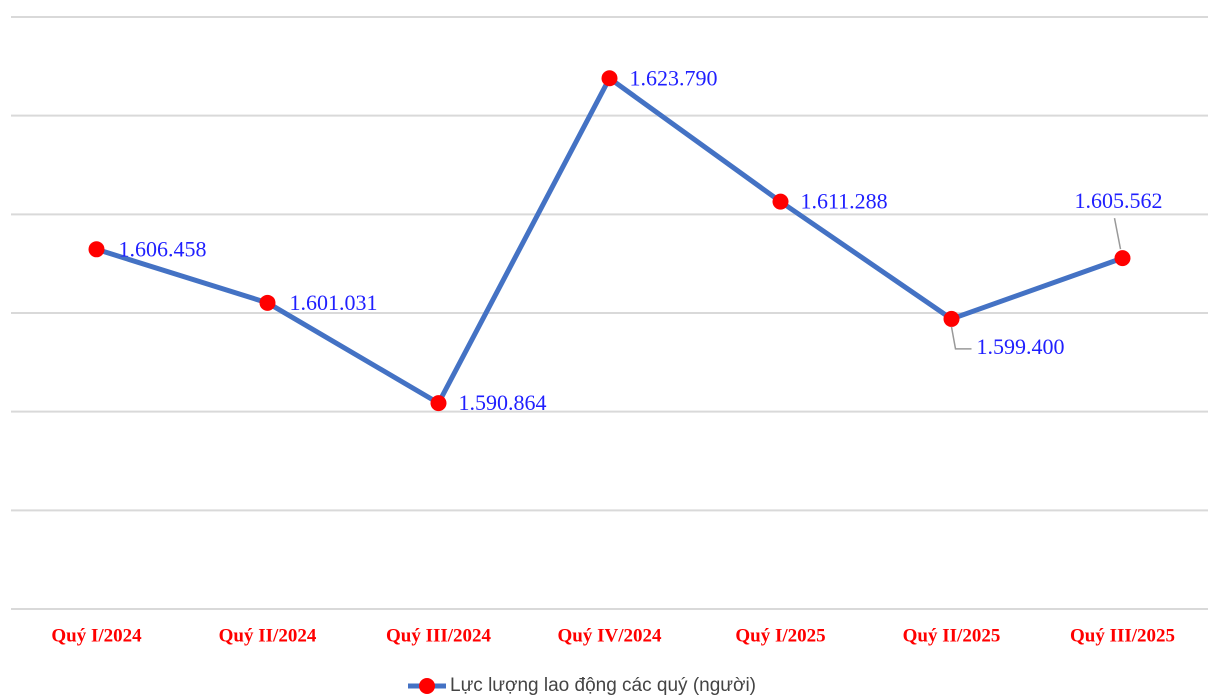  Describe the element at coordinates (427, 686) in the screenshot. I see `legend-marker` at that location.